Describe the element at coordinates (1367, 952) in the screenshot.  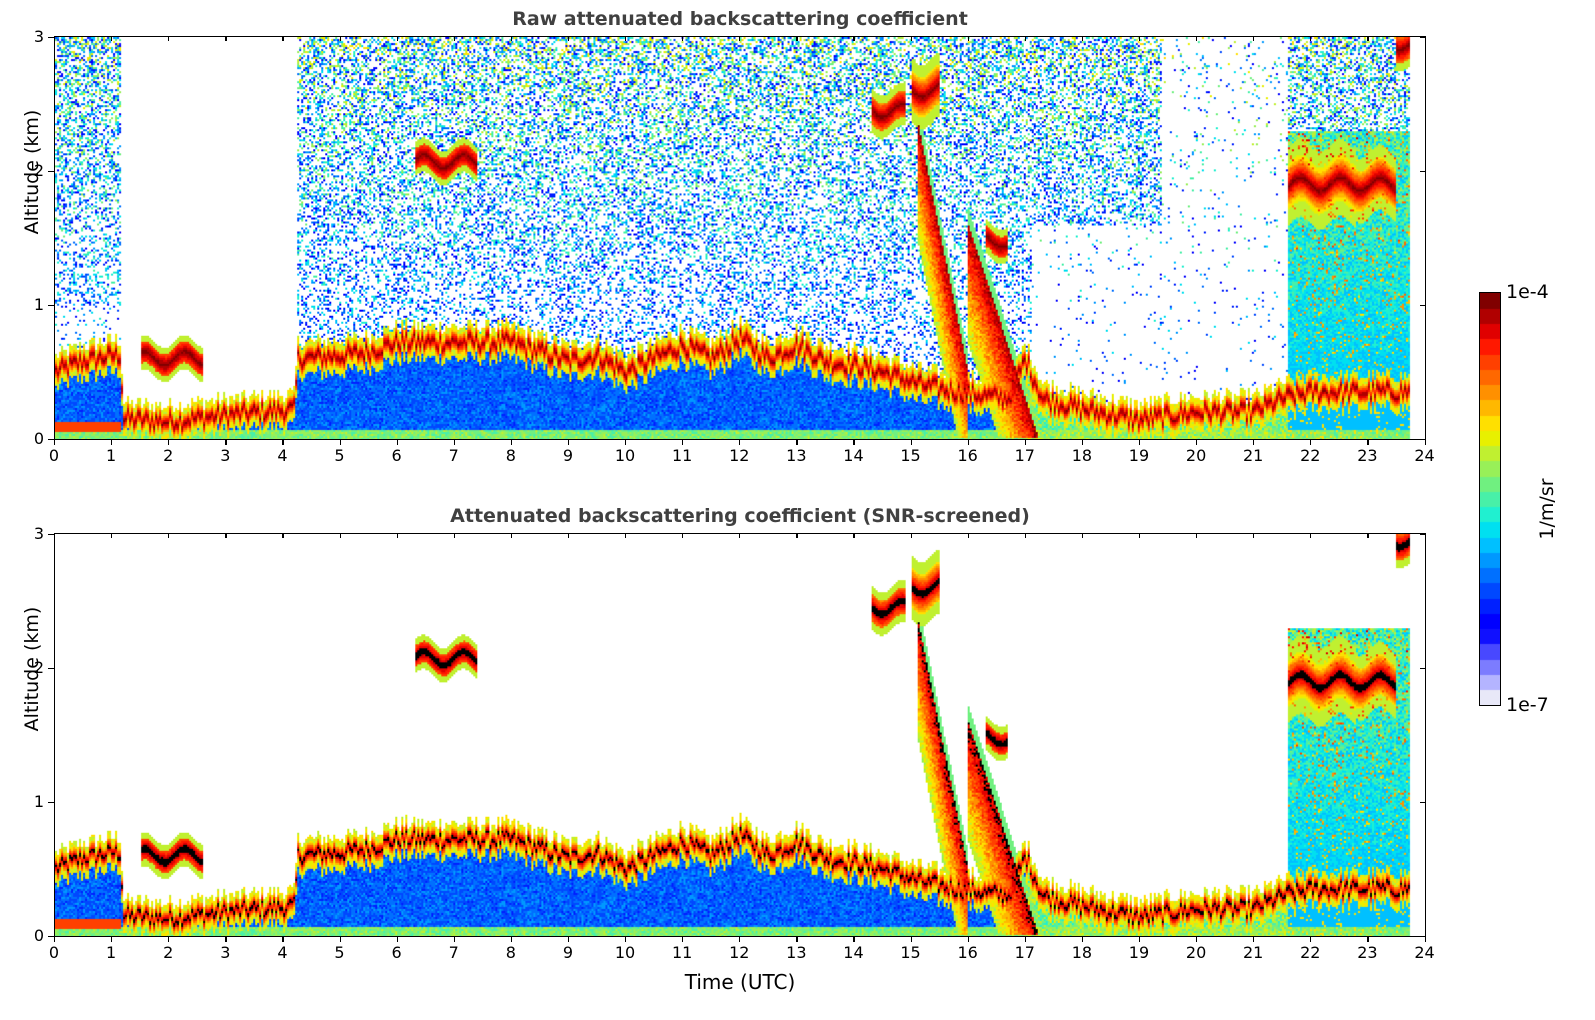
I see `x-tick-label: 23` at that location.